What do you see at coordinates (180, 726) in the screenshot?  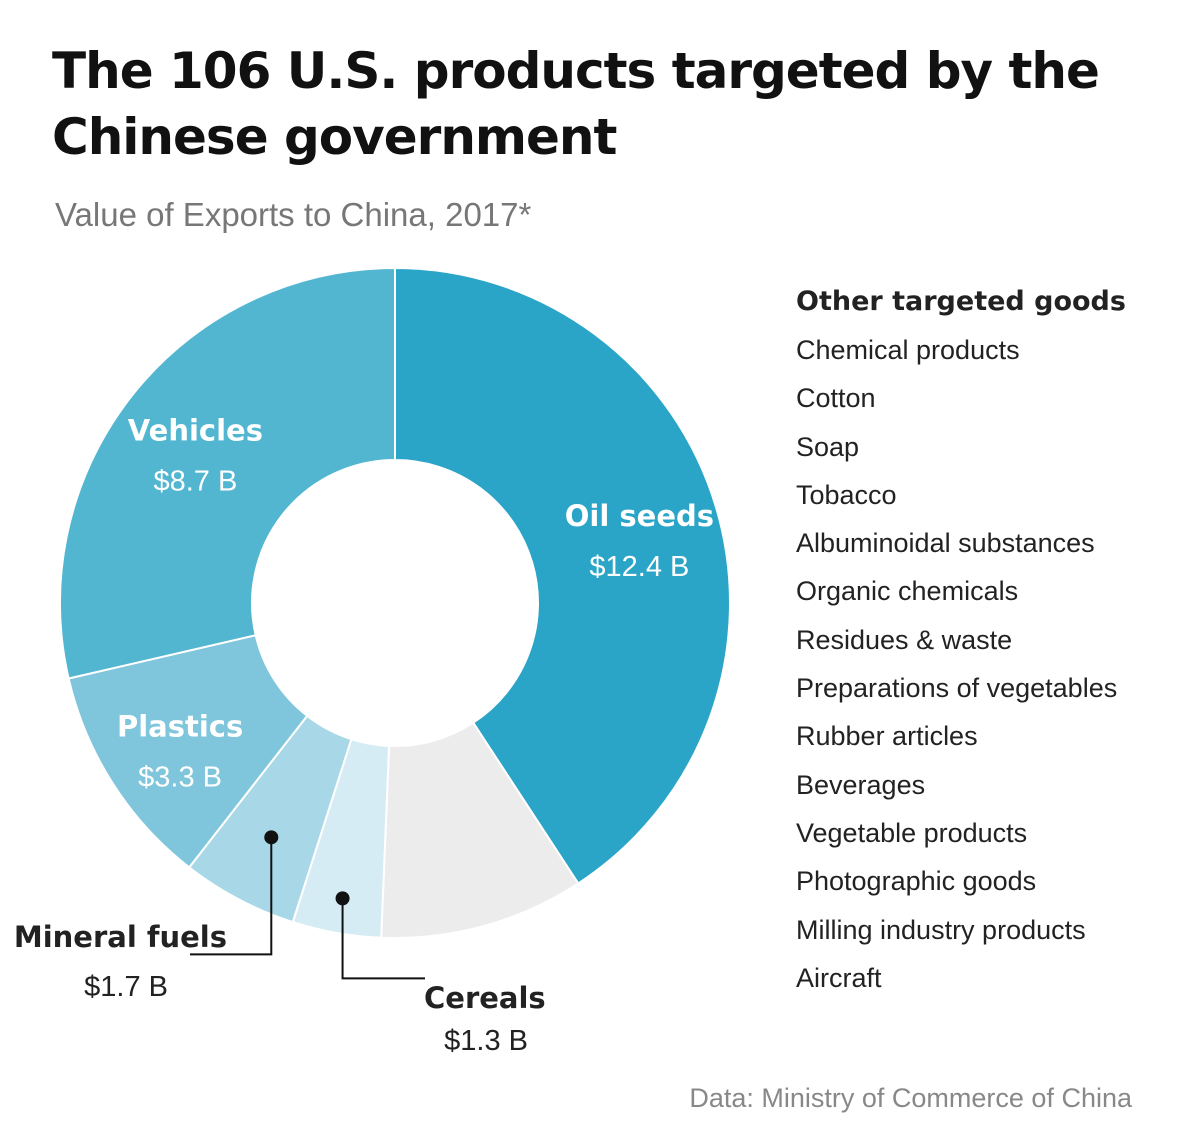 I see `slice-label-name: Plastics` at bounding box center [180, 726].